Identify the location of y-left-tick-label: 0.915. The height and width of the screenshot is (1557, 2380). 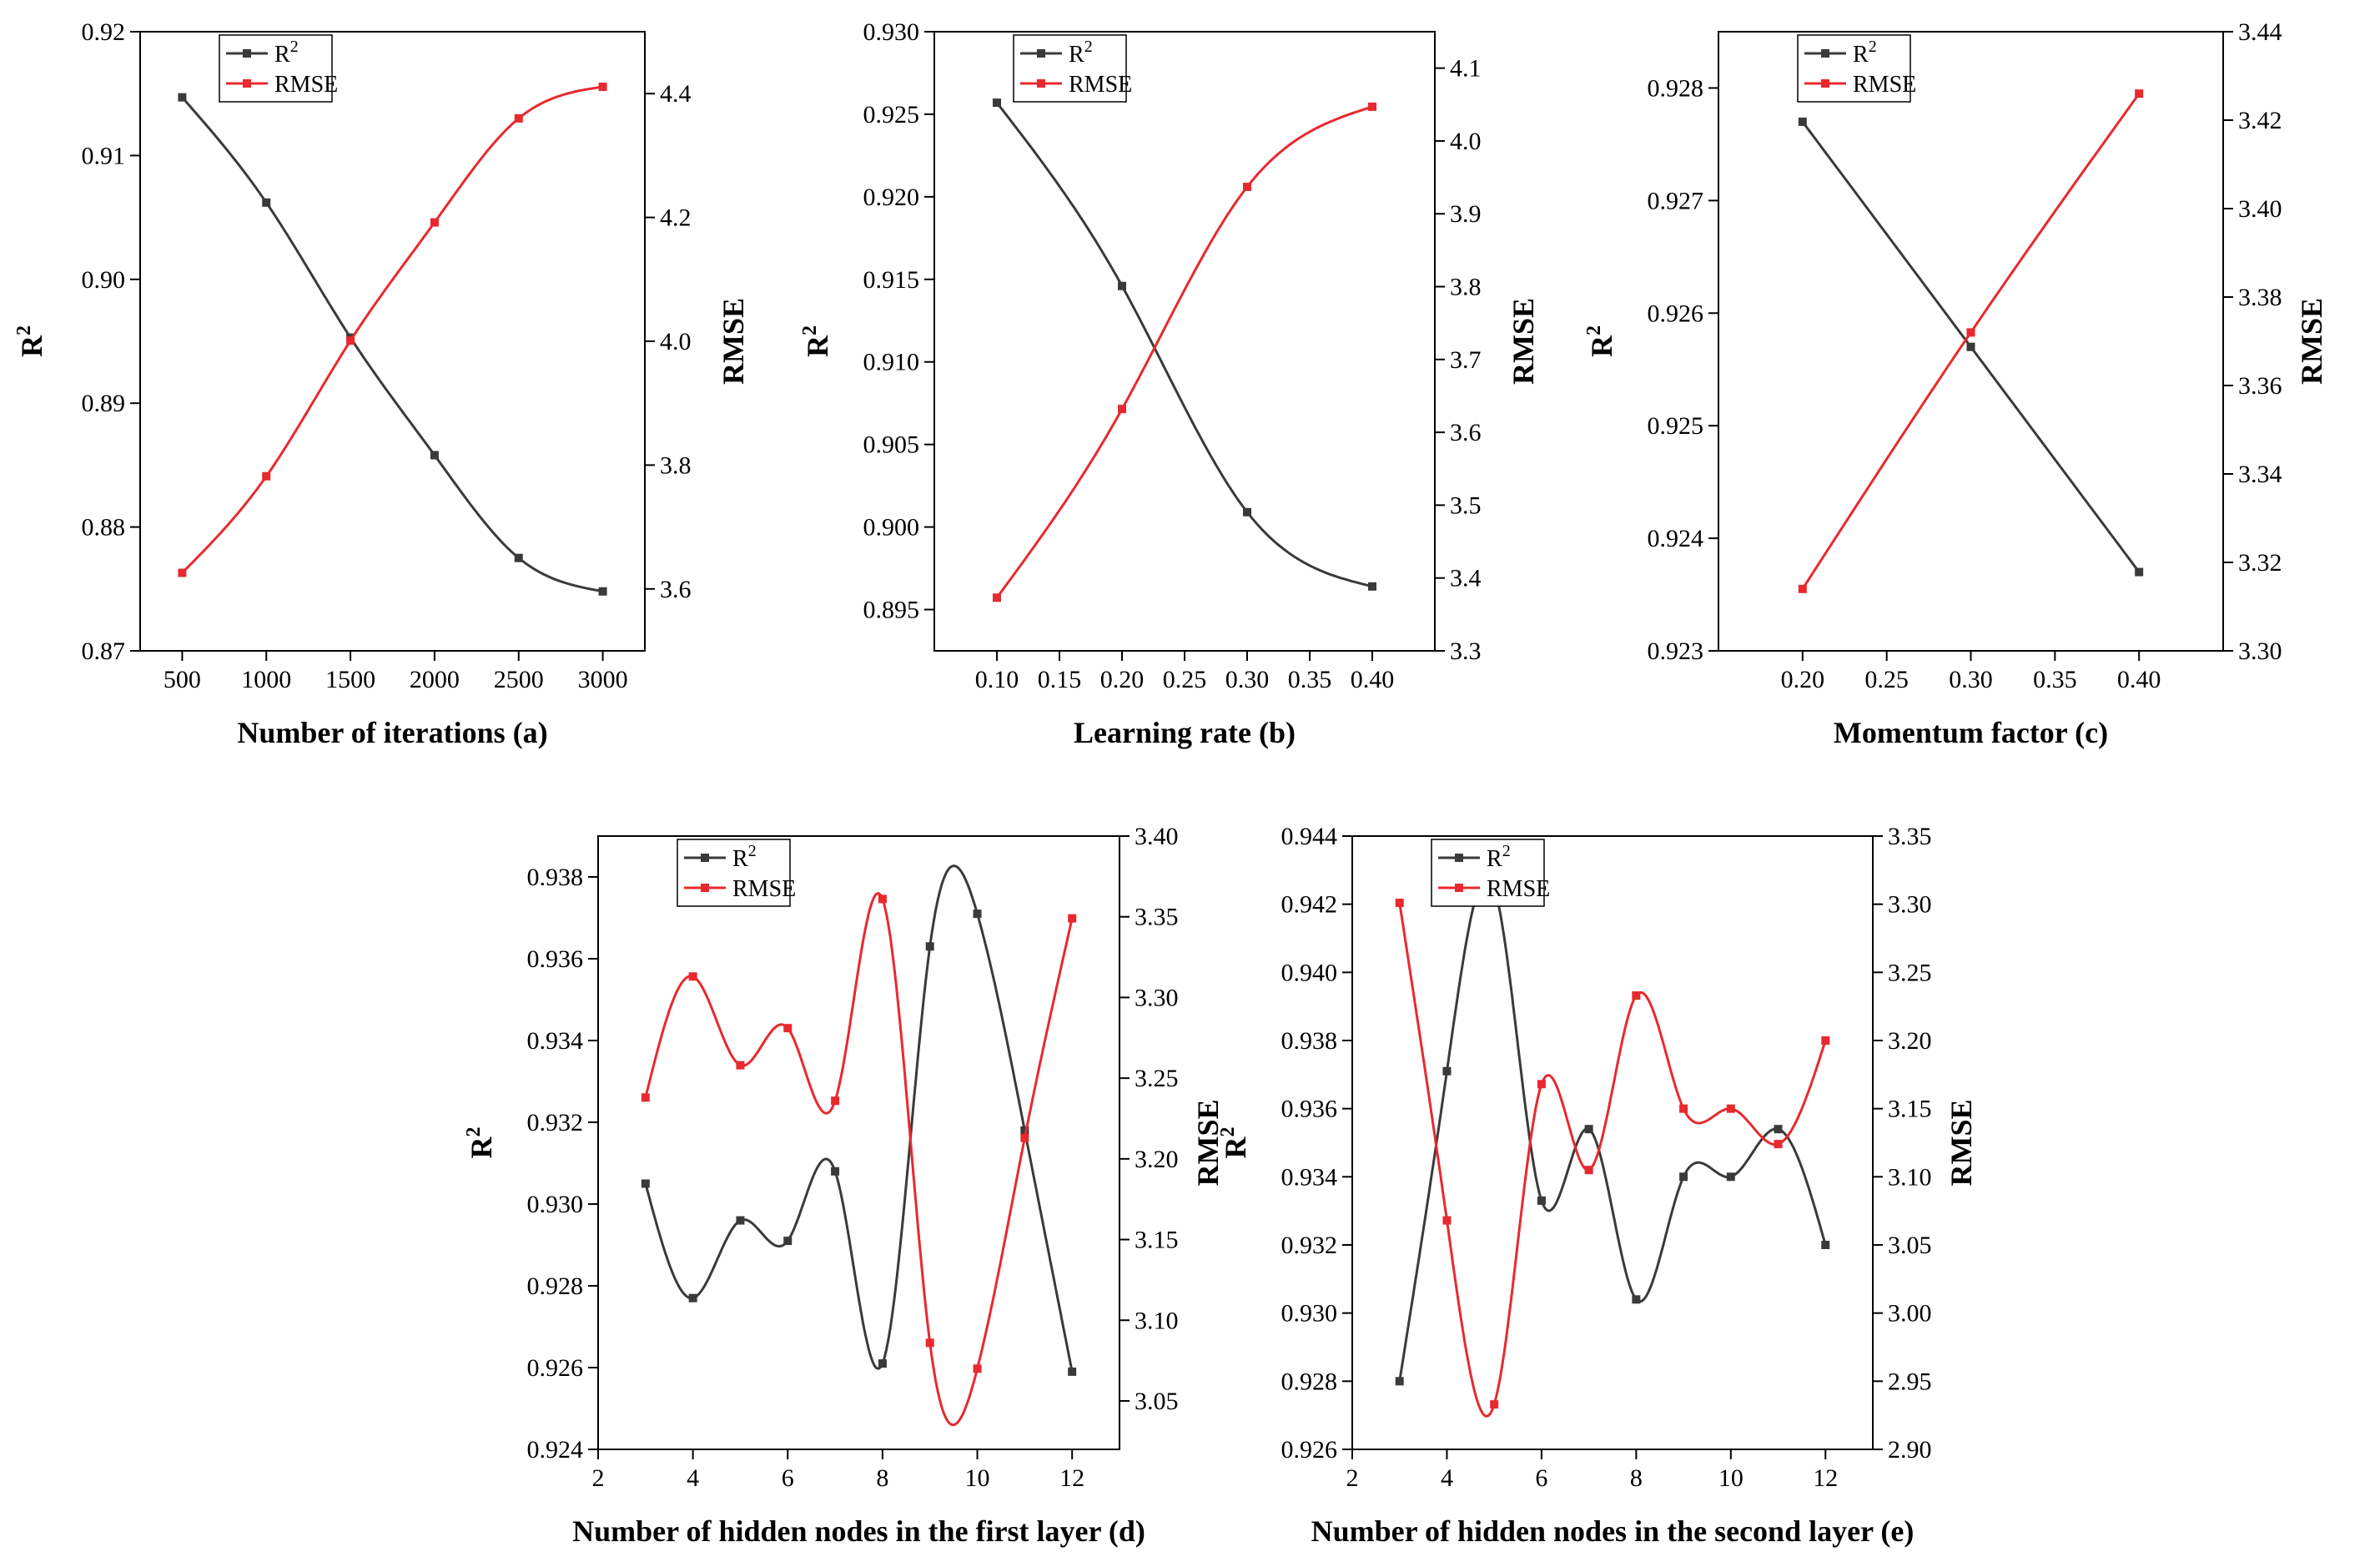
(891, 280).